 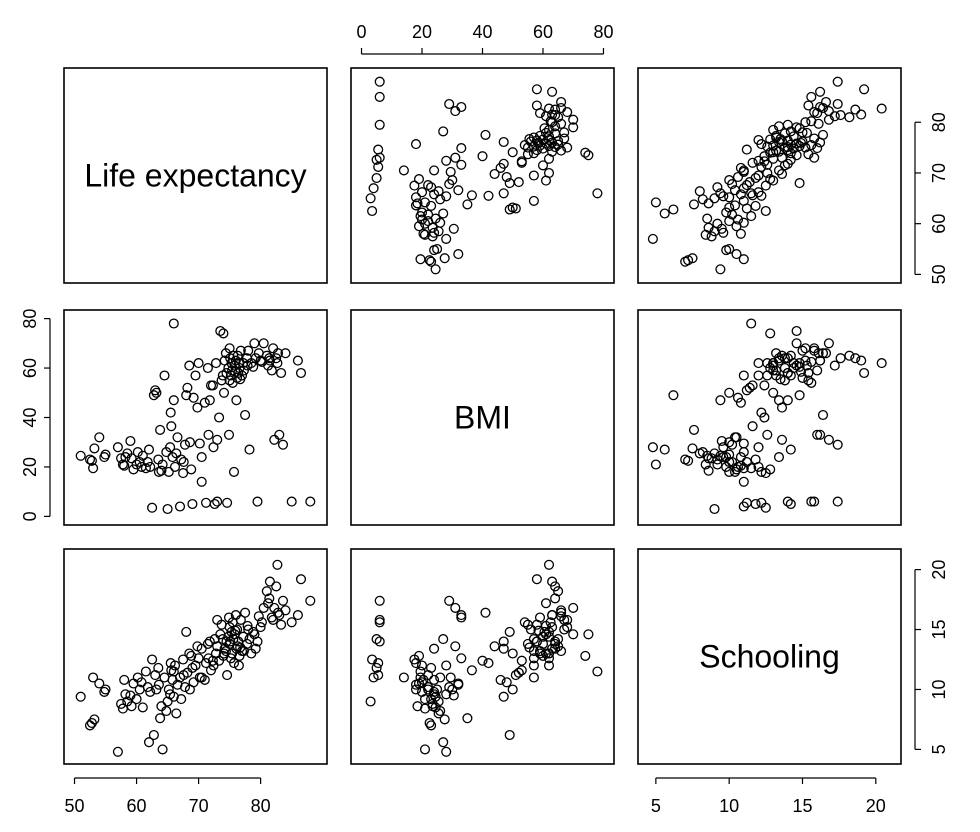 What do you see at coordinates (802, 806) in the screenshot?
I see `x-tick-label: 15` at bounding box center [802, 806].